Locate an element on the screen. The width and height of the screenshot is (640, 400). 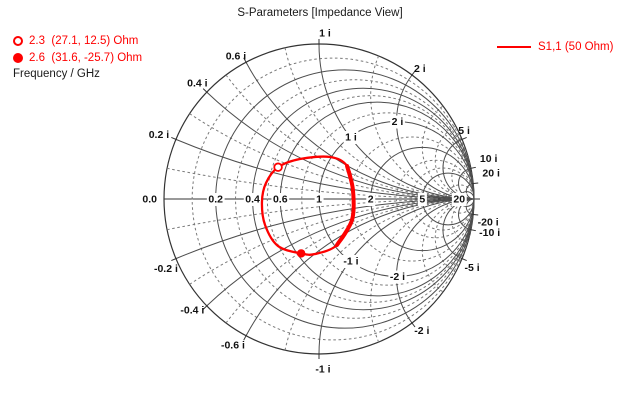
svg-text: 0.4 is located at coordinates (252, 200).